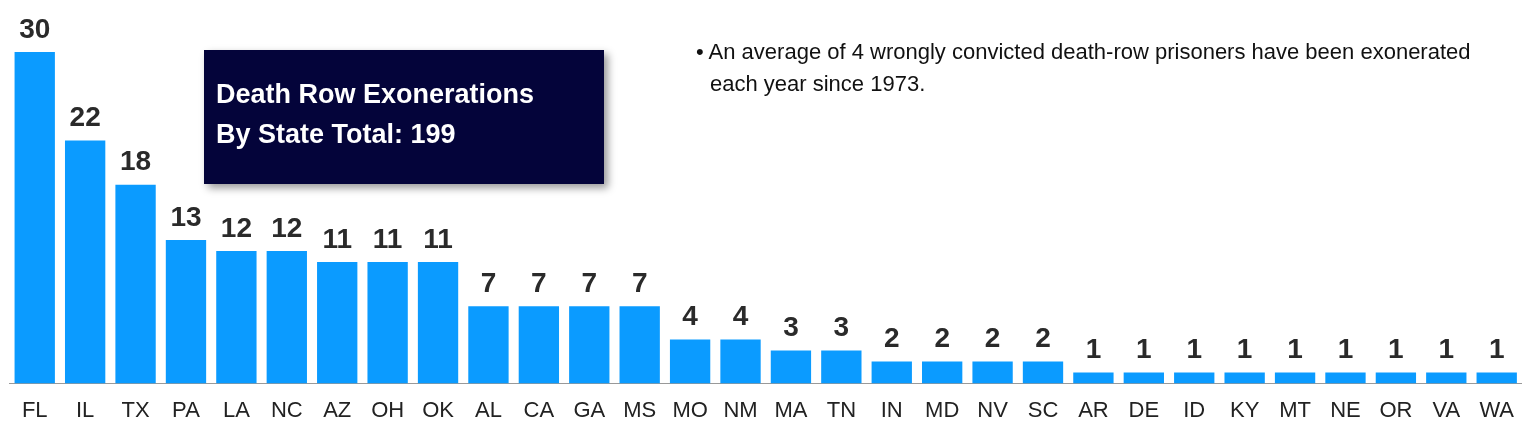 The image size is (1536, 446). Describe the element at coordinates (1084, 68) in the screenshot. I see `annotation: • An average of 4 wrongly convicted death-row prisoners have been exonerated each year since 1973.` at that location.